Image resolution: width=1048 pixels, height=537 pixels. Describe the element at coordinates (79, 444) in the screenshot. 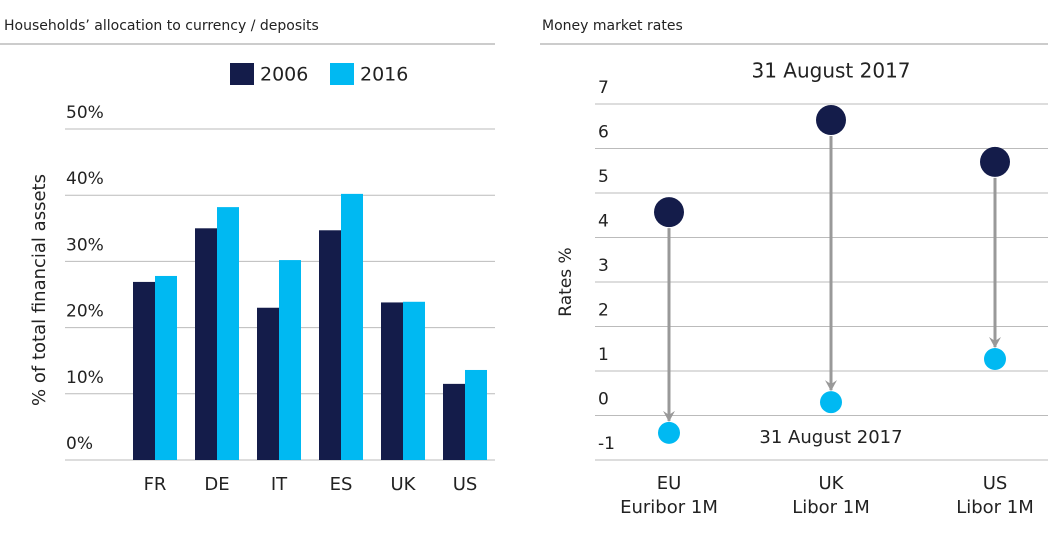

I see `y-tick-label: 0%` at that location.